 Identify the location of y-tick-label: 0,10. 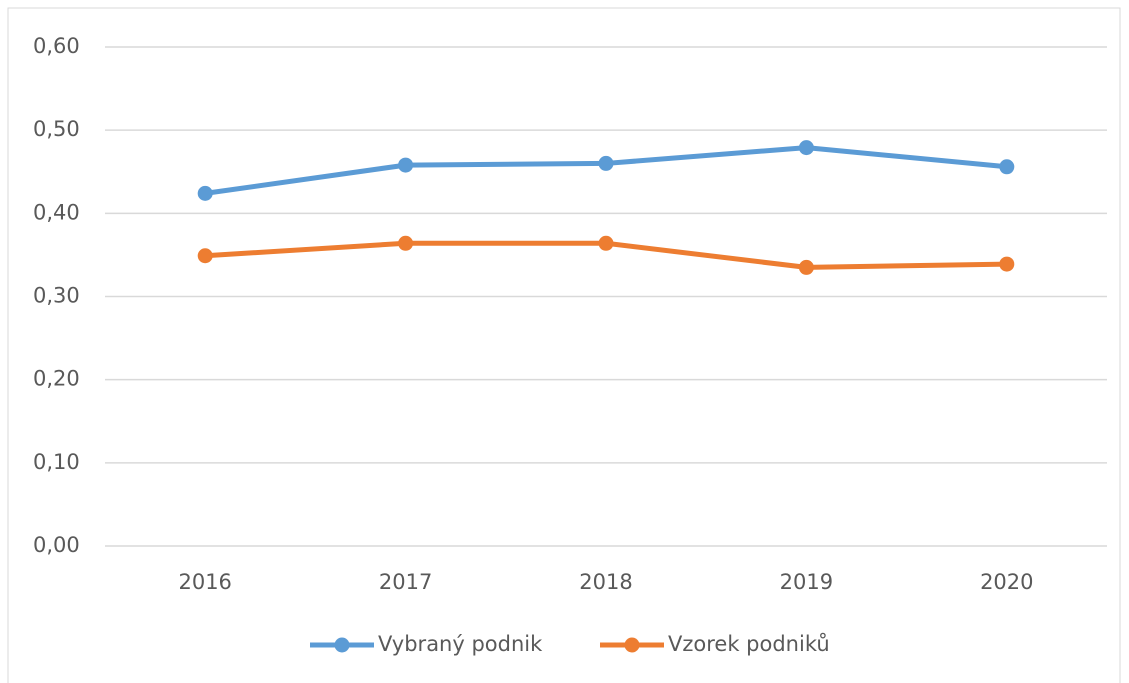
(56, 462).